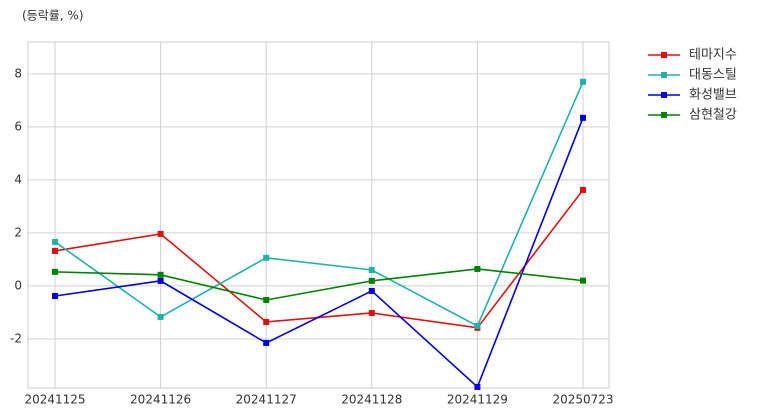 The image size is (759, 416). Describe the element at coordinates (713, 55) in the screenshot. I see `legend-label: 테마지수` at that location.